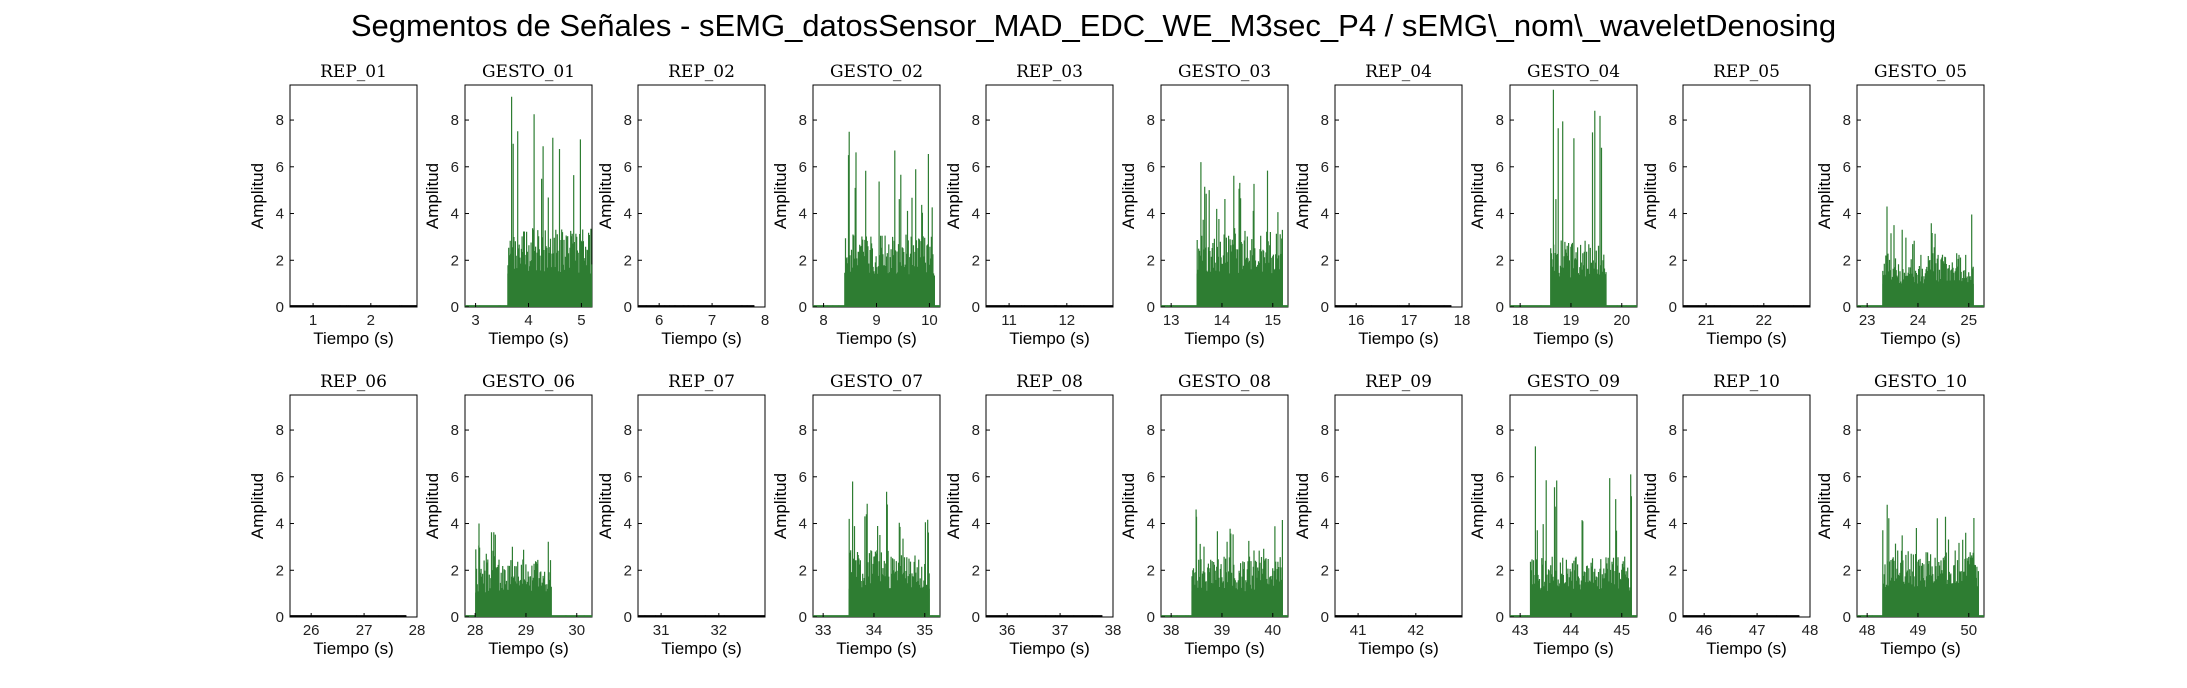 The height and width of the screenshot is (688, 2187). Describe the element at coordinates (1920, 72) in the screenshot. I see `subplot-title: GESTO_05` at that location.